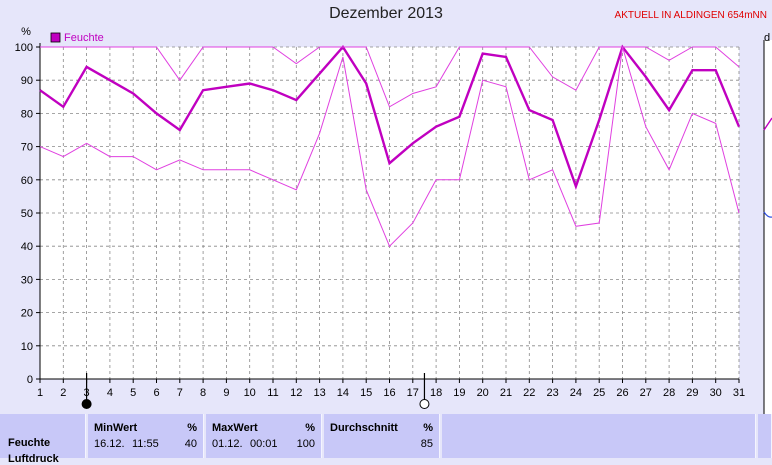  What do you see at coordinates (27, 181) in the screenshot?
I see `y-tick-label: 60` at bounding box center [27, 181].